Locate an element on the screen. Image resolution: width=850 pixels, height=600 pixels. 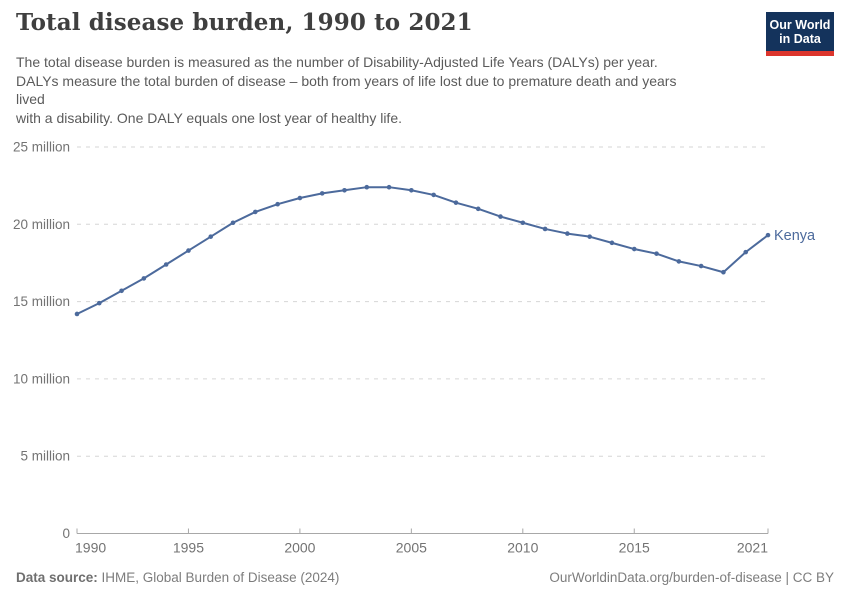
data-source-value: IHME, Global Burden of Disease (2024) is located at coordinates (218, 577).